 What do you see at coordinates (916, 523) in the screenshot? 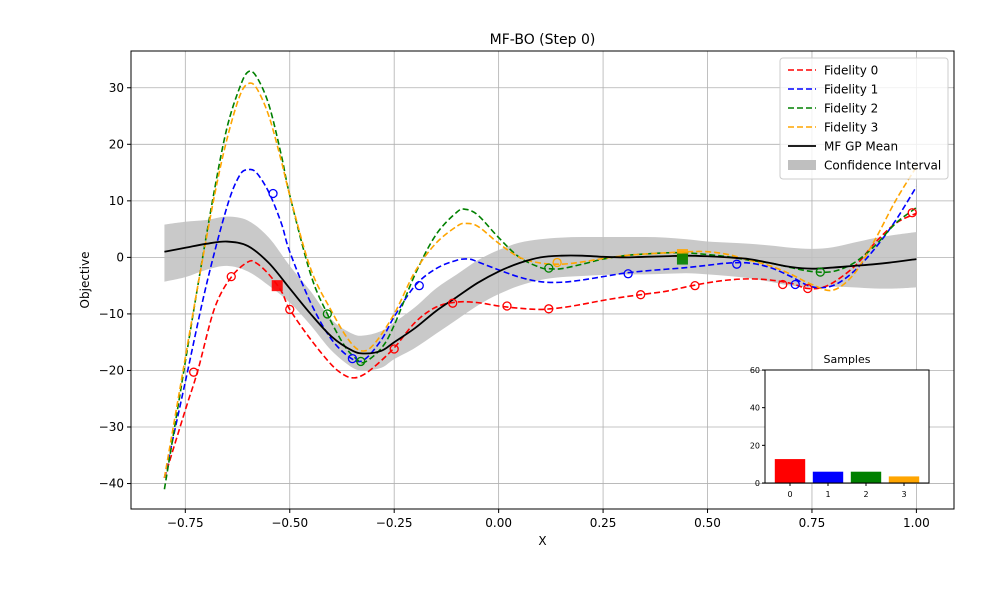
I see `x-tick-label: 1.00` at bounding box center [916, 523].